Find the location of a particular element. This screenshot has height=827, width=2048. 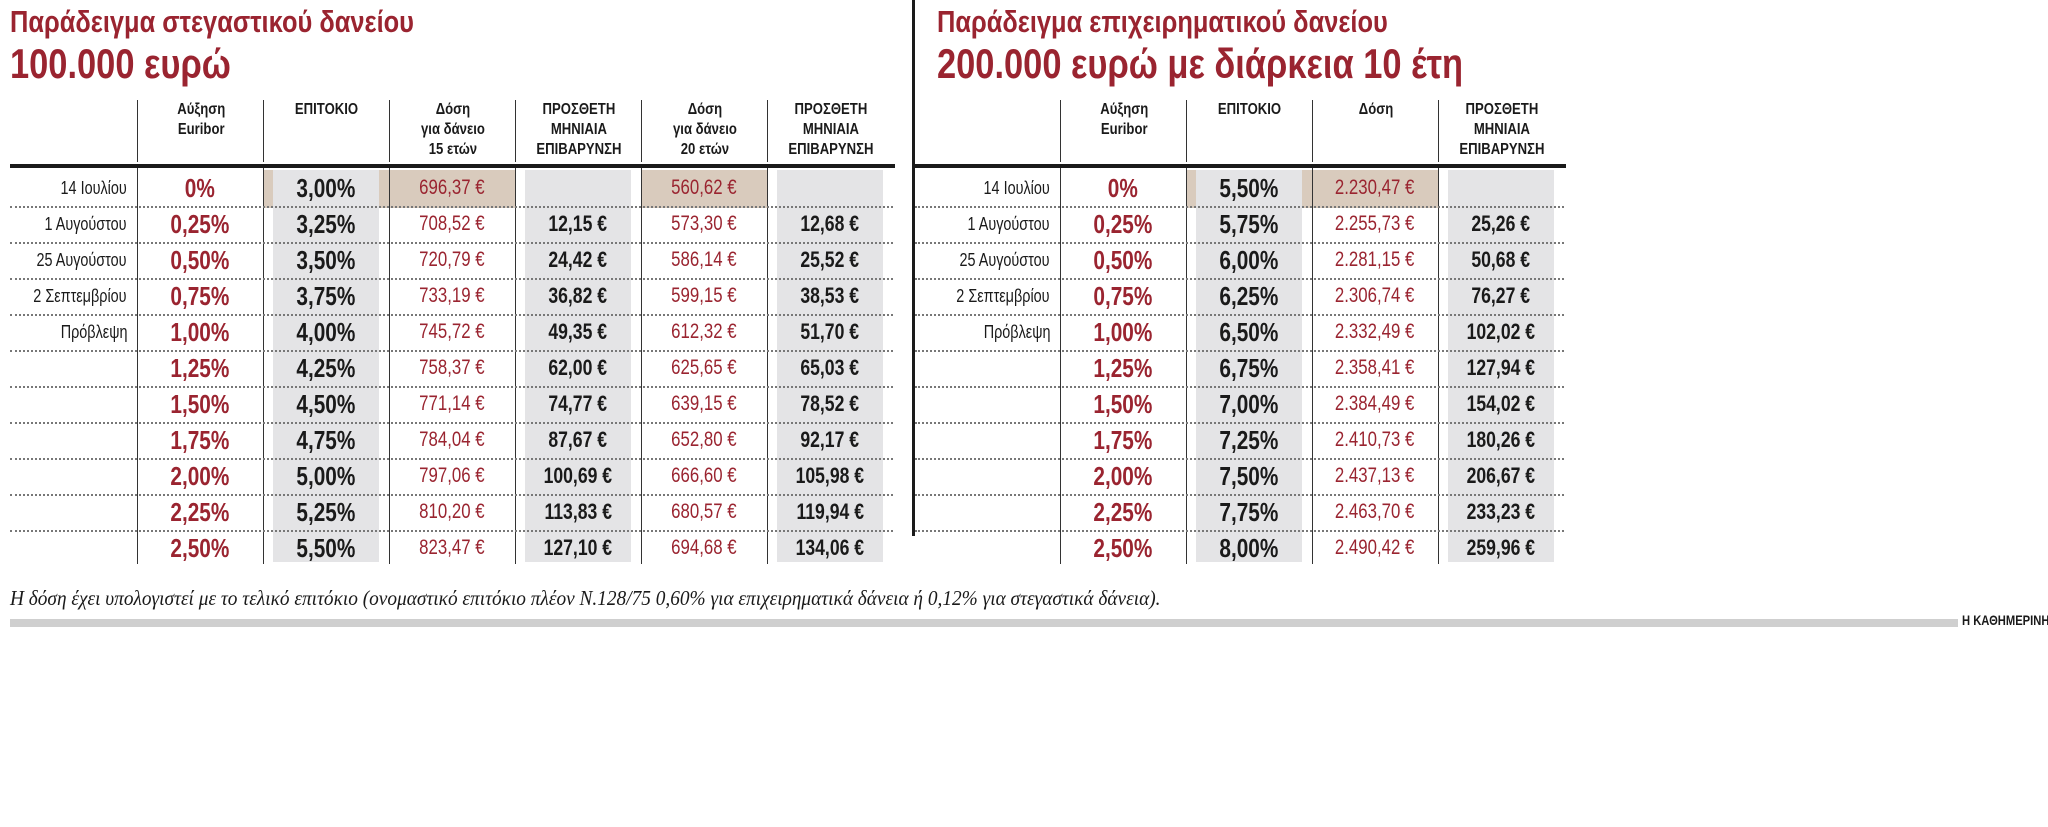

table-cell: 2.410,73 € is located at coordinates (1375, 440).